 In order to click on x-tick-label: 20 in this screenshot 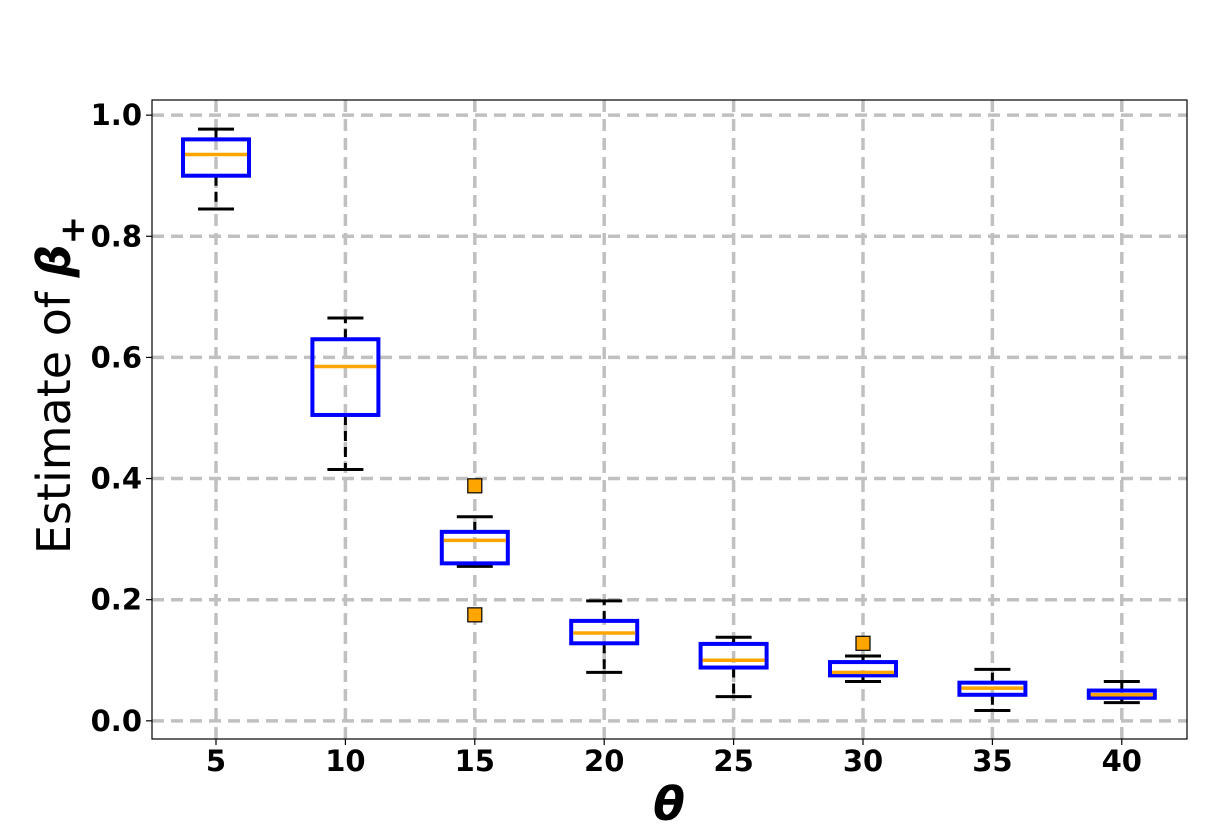, I will do `click(604, 761)`.